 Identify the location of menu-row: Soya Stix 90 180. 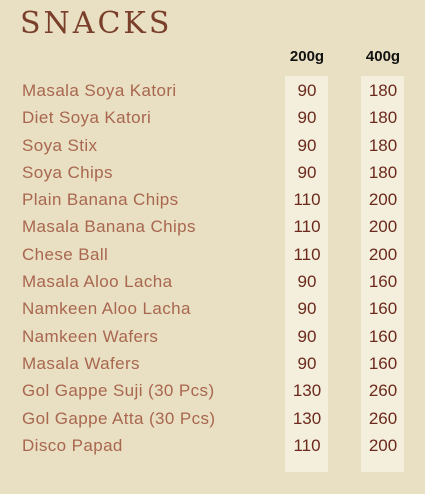
(212, 145).